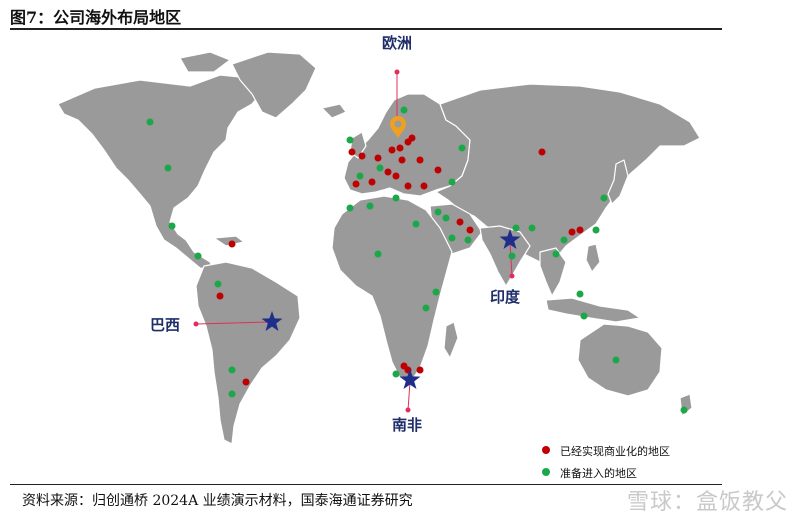 This screenshot has height=520, width=800. What do you see at coordinates (593, 258) in the screenshot?
I see `philippines` at bounding box center [593, 258].